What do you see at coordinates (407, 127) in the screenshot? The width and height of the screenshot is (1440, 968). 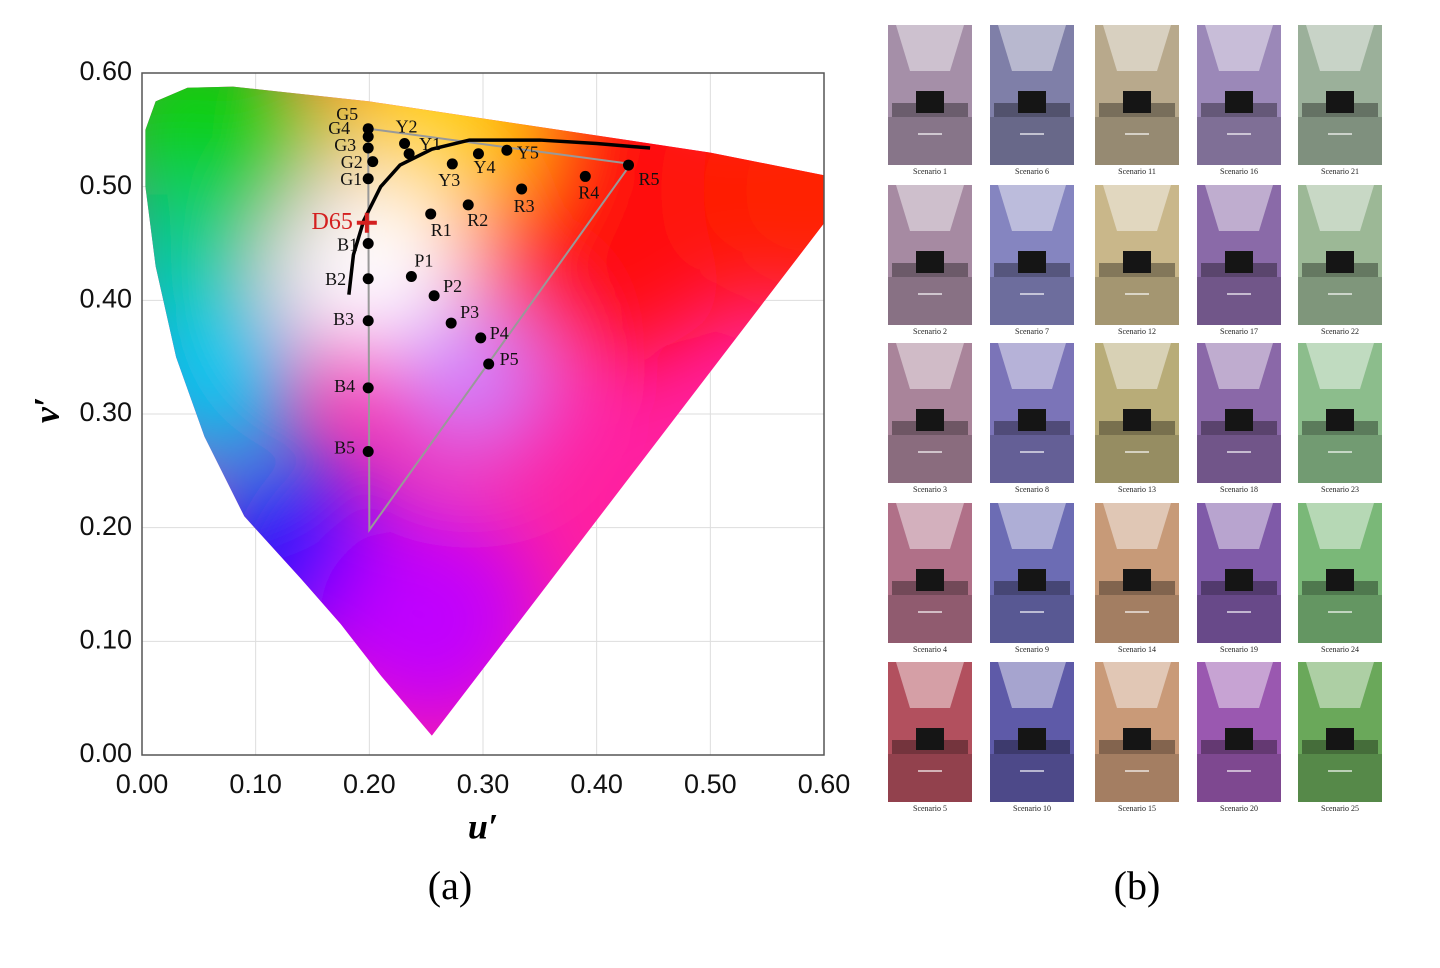 I see `point-label: Y2` at bounding box center [407, 127].